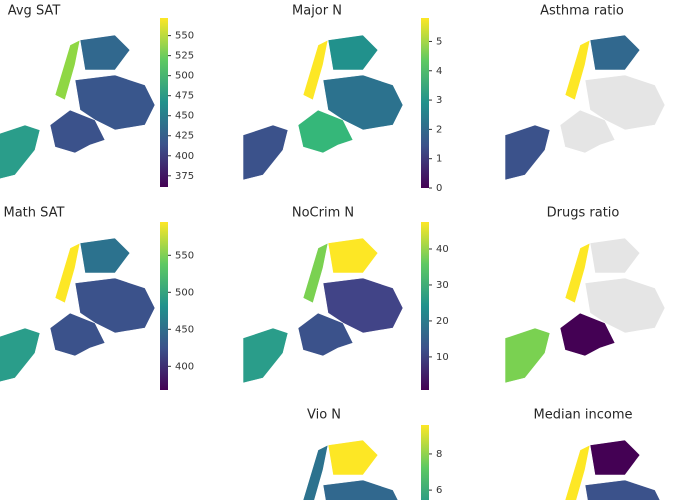 The image size is (680, 500). Describe the element at coordinates (439, 454) in the screenshot. I see `colorbar-tick-label: 8` at that location.